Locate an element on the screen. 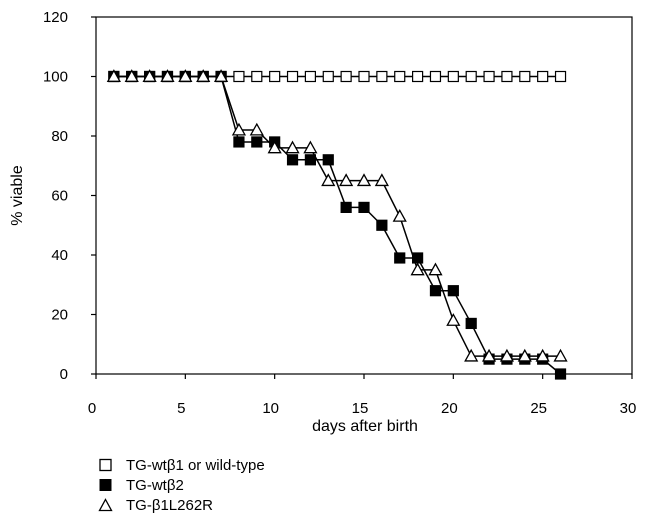 This screenshot has width=648, height=525. legend-label: TG-wtβ1 or wild-type is located at coordinates (195, 465).